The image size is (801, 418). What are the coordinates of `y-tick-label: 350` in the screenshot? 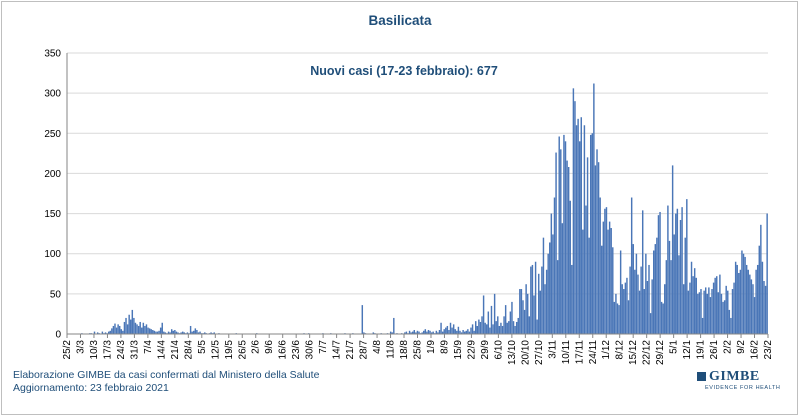 It's located at (52, 54).